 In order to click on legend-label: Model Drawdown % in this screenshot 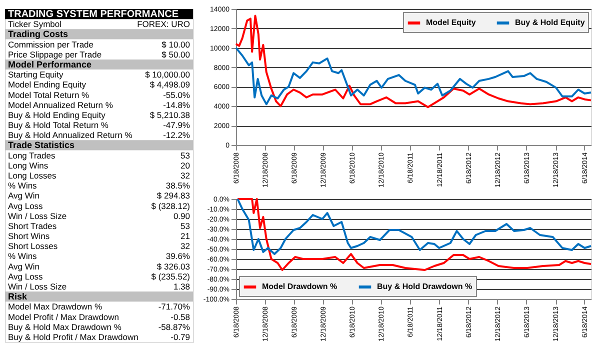, I will do `click(300, 286)`.